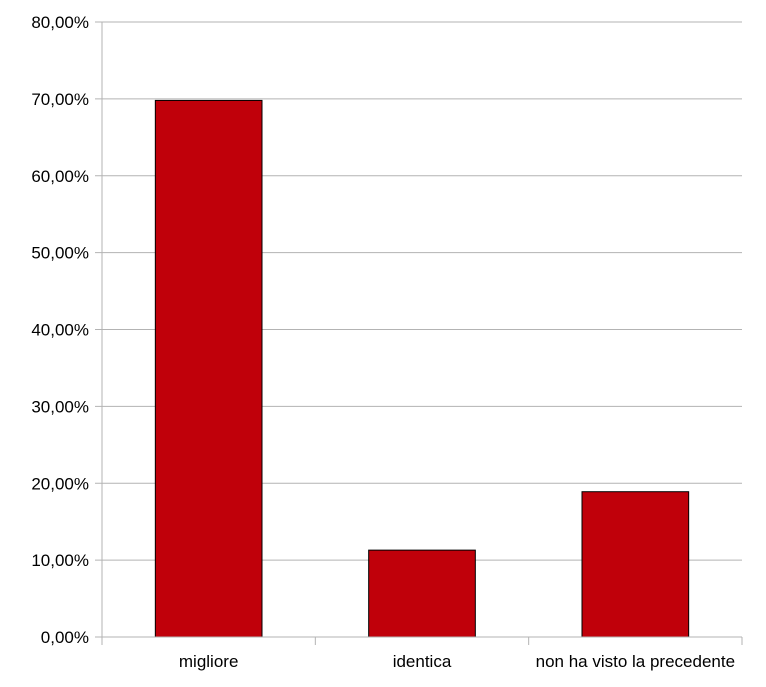  What do you see at coordinates (422, 593) in the screenshot?
I see `bar-identica` at bounding box center [422, 593].